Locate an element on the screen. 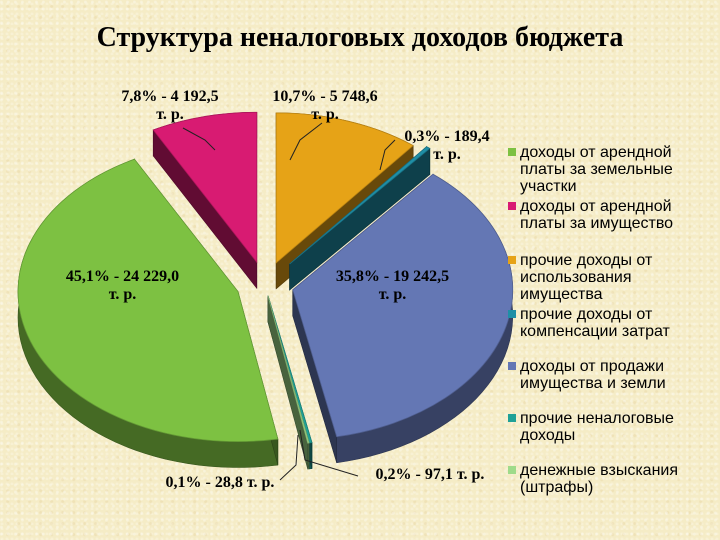 This screenshot has height=540, width=720. slice-label-6: 0,2% - 97,1 т. р. is located at coordinates (430, 475).